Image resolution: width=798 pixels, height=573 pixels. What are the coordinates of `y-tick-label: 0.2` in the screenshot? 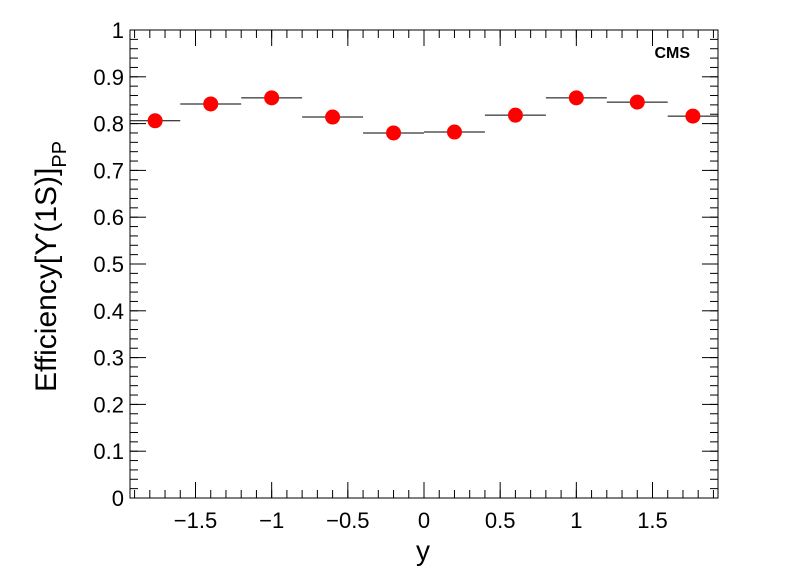 It's located at (108, 404).